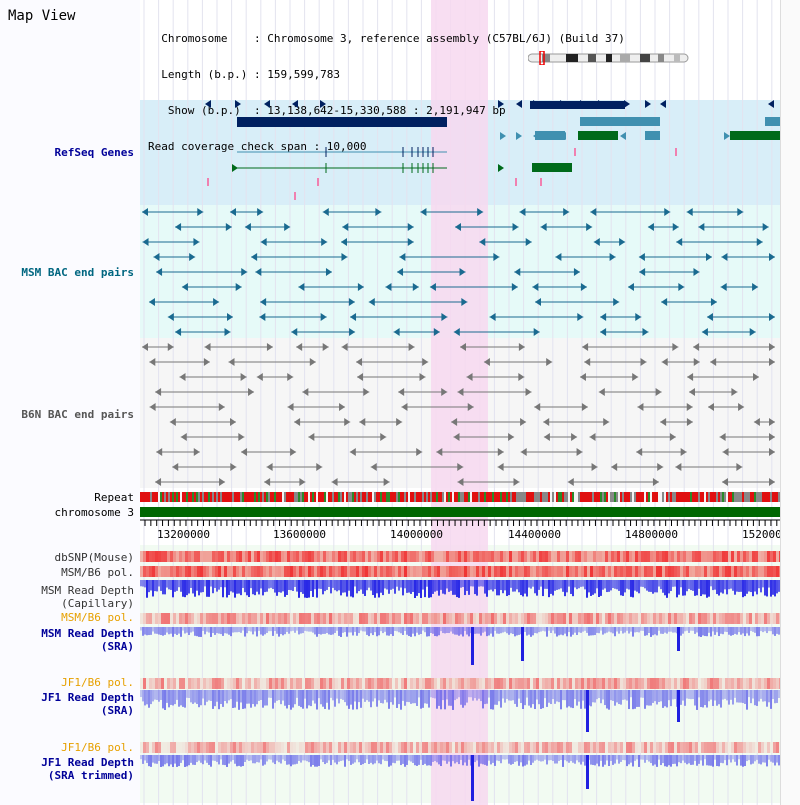  Describe the element at coordinates (114, 497) in the screenshot. I see `repeat-label: Repeat` at that location.